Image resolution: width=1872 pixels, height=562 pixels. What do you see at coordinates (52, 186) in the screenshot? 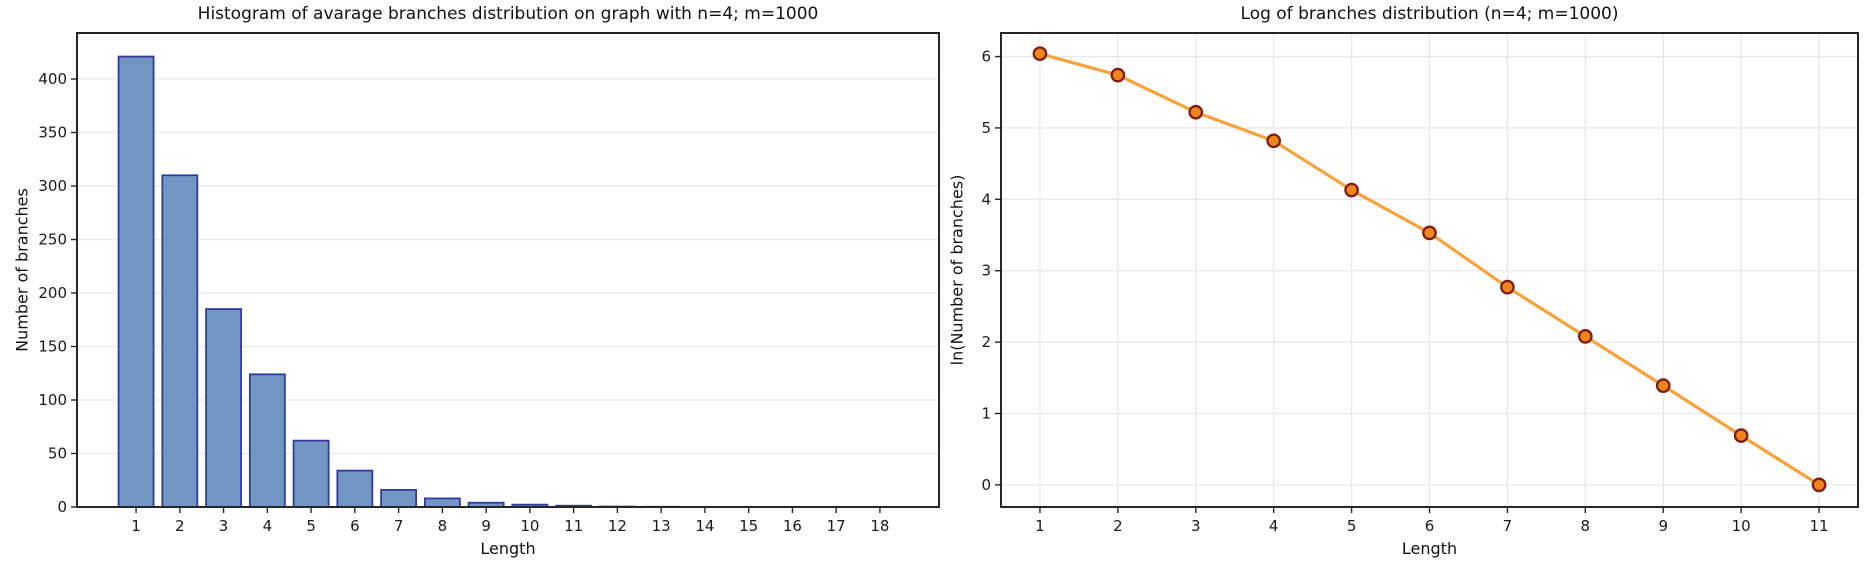
I see `histogram-y-tick-label: 300` at bounding box center [52, 186].